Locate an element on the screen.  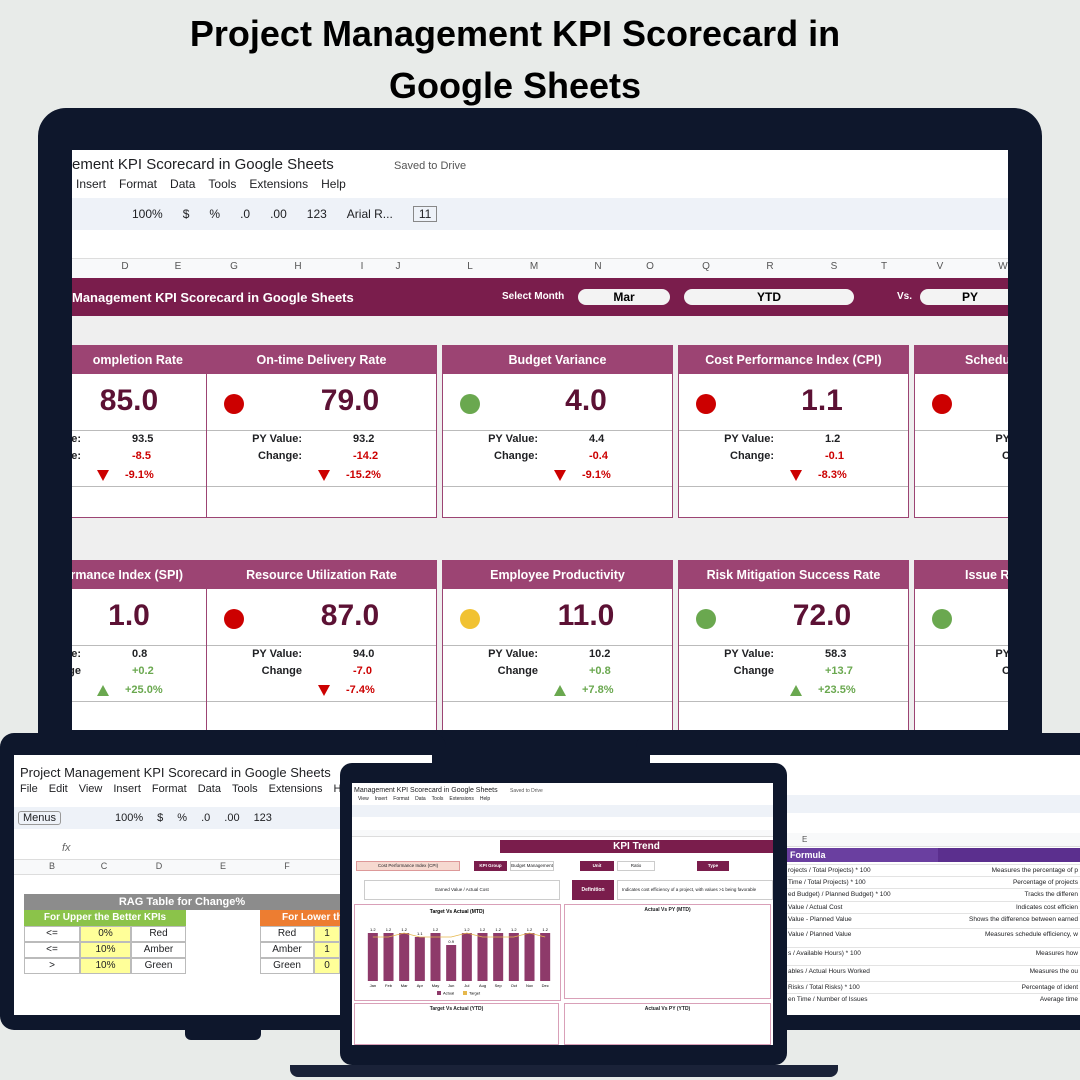
py-value: 94.0 is located at coordinates (364, 654).